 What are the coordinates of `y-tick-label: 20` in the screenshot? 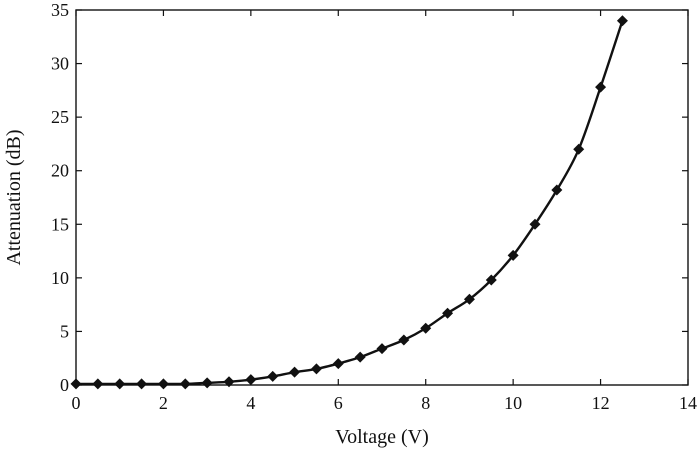 It's located at (60, 171).